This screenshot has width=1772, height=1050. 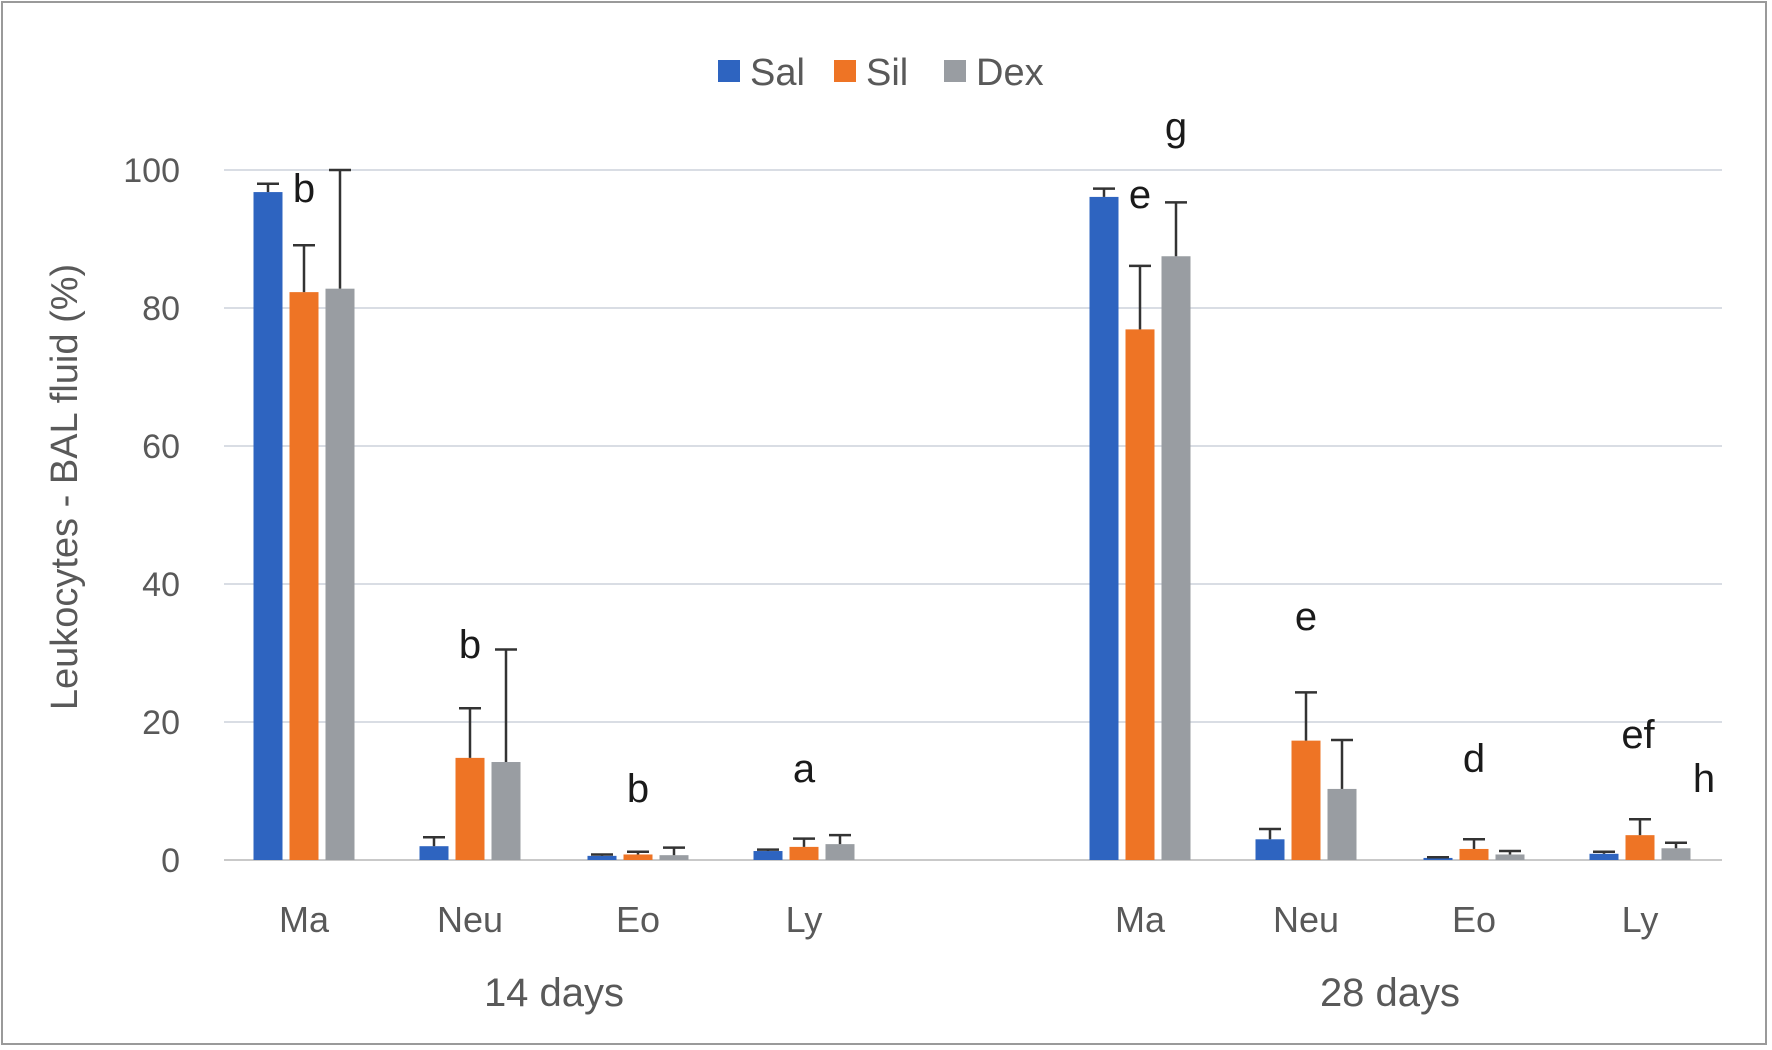 What do you see at coordinates (151, 171) in the screenshot?
I see `y-tick-100: 100` at bounding box center [151, 171].